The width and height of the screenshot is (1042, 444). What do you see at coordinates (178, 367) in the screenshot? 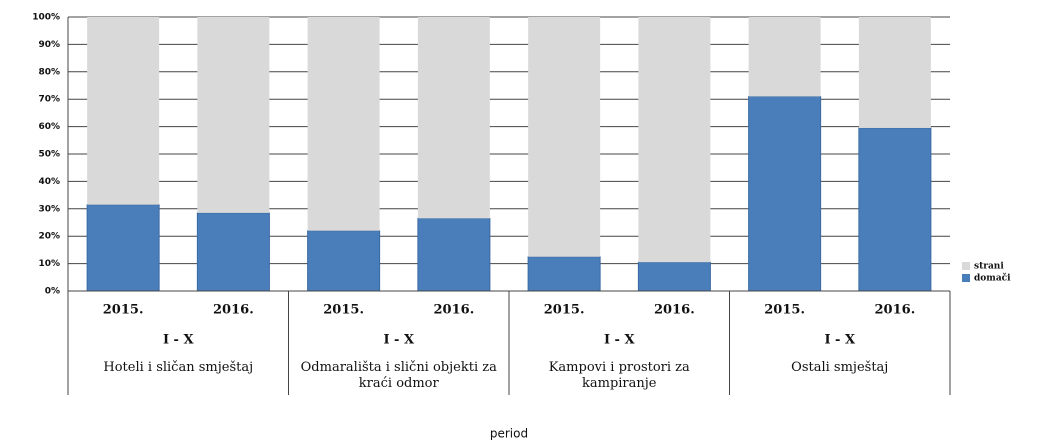
I see `group-label: Hoteli i sličan smještaj` at bounding box center [178, 367].